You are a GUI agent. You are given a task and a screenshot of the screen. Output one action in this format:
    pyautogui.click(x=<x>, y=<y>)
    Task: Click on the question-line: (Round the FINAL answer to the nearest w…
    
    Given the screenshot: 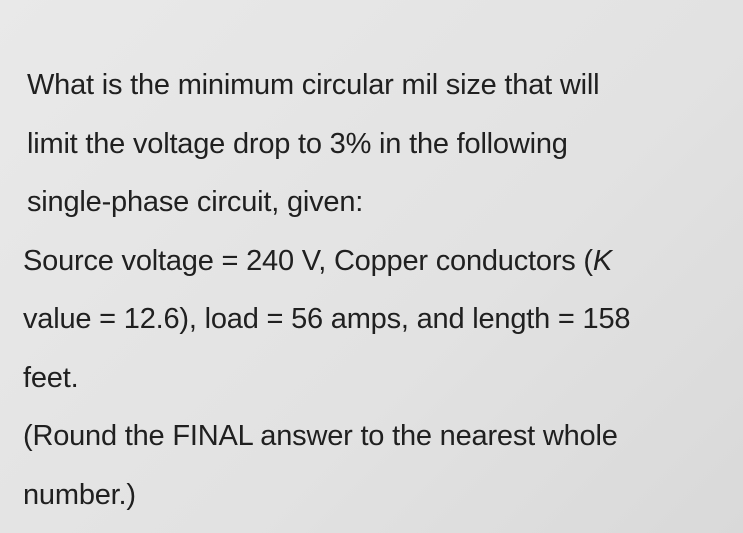 What is the action you would take?
    pyautogui.click(x=320, y=436)
    